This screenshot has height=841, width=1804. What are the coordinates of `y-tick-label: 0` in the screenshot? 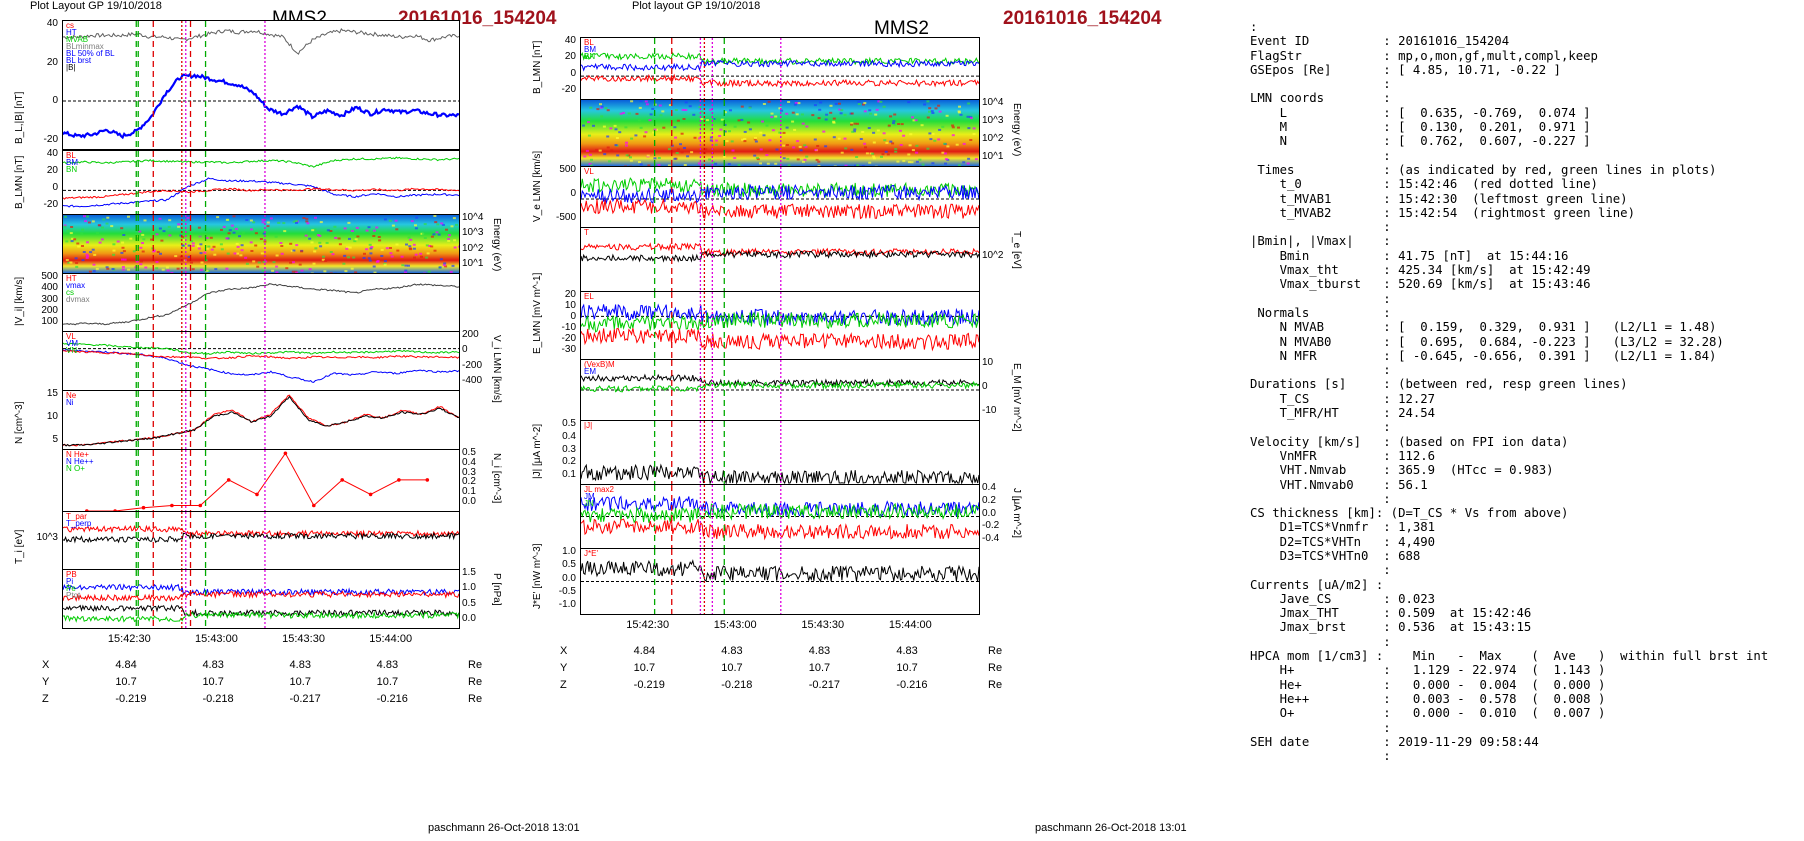 It's located at (573, 193).